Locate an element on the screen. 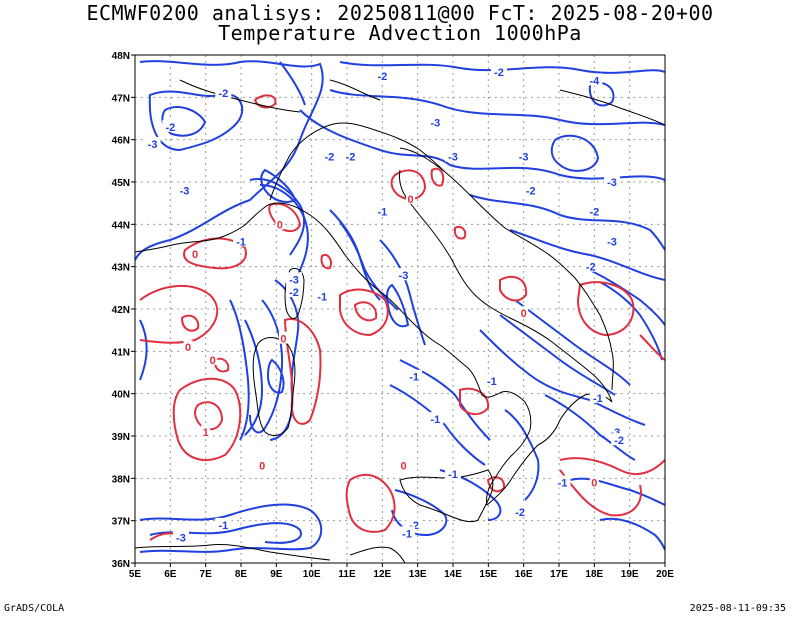 The width and height of the screenshot is (800, 618). lat-tick-label: 47N is located at coordinates (121, 98).